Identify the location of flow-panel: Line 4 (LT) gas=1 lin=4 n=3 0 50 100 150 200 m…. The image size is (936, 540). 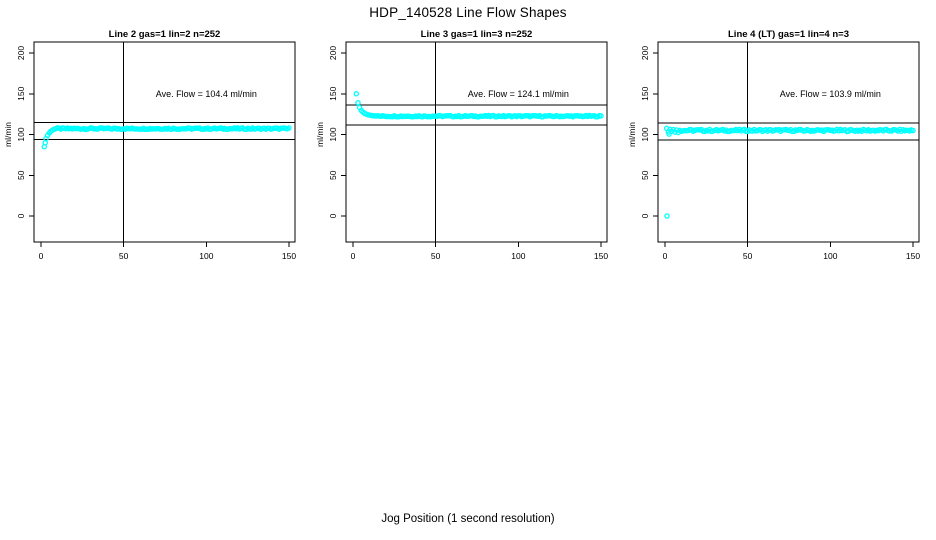
(773, 145).